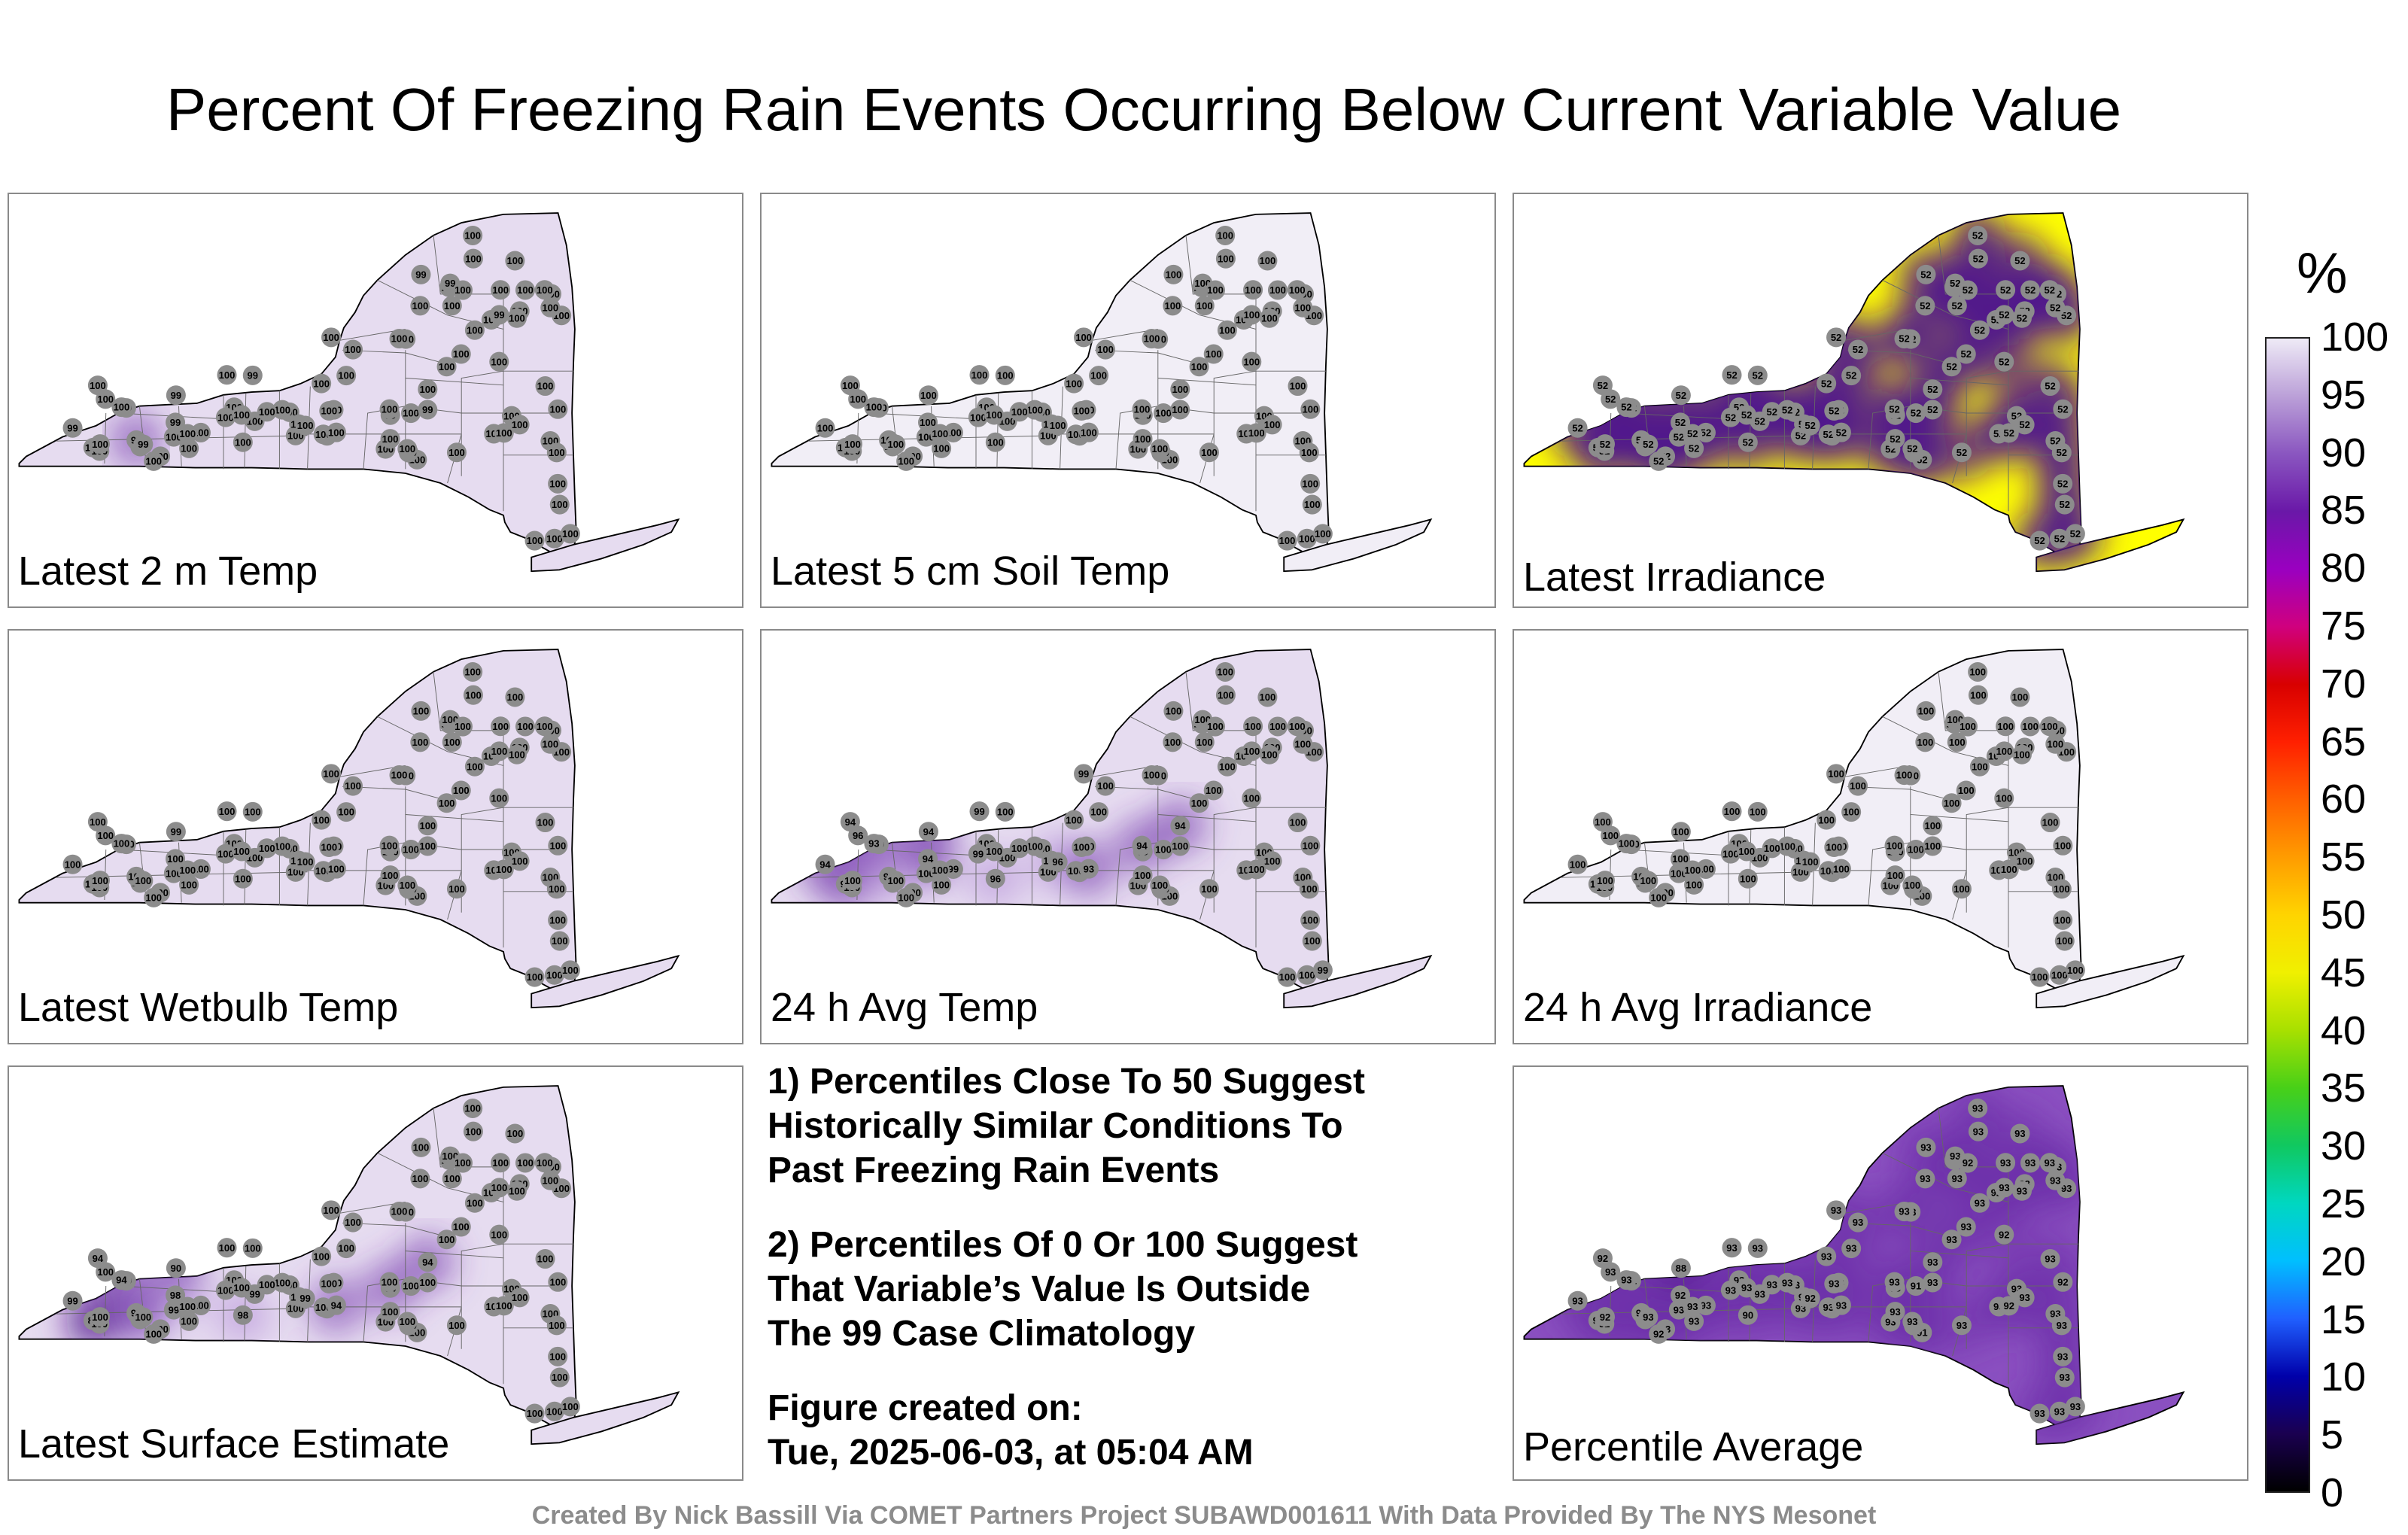 Image resolution: width=2408 pixels, height=1535 pixels. I want to click on county-line, so click(1987, 423).